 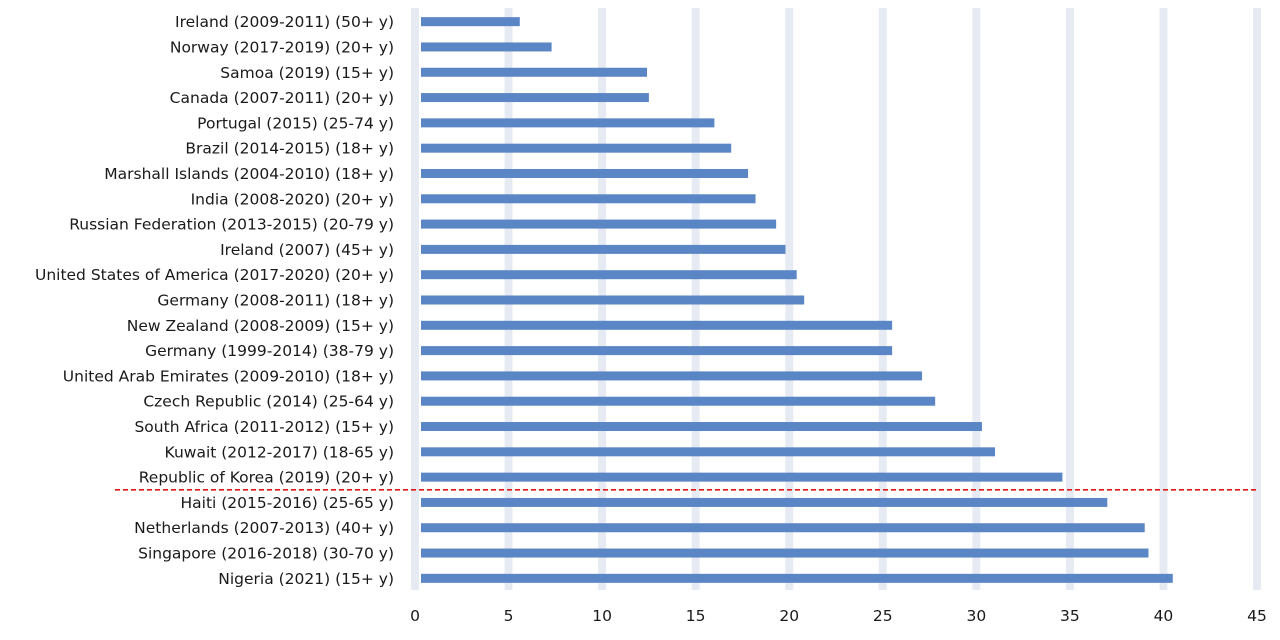 What do you see at coordinates (264, 427) in the screenshot?
I see `category-label: South Africa (2011-2012) (15+ y)` at bounding box center [264, 427].